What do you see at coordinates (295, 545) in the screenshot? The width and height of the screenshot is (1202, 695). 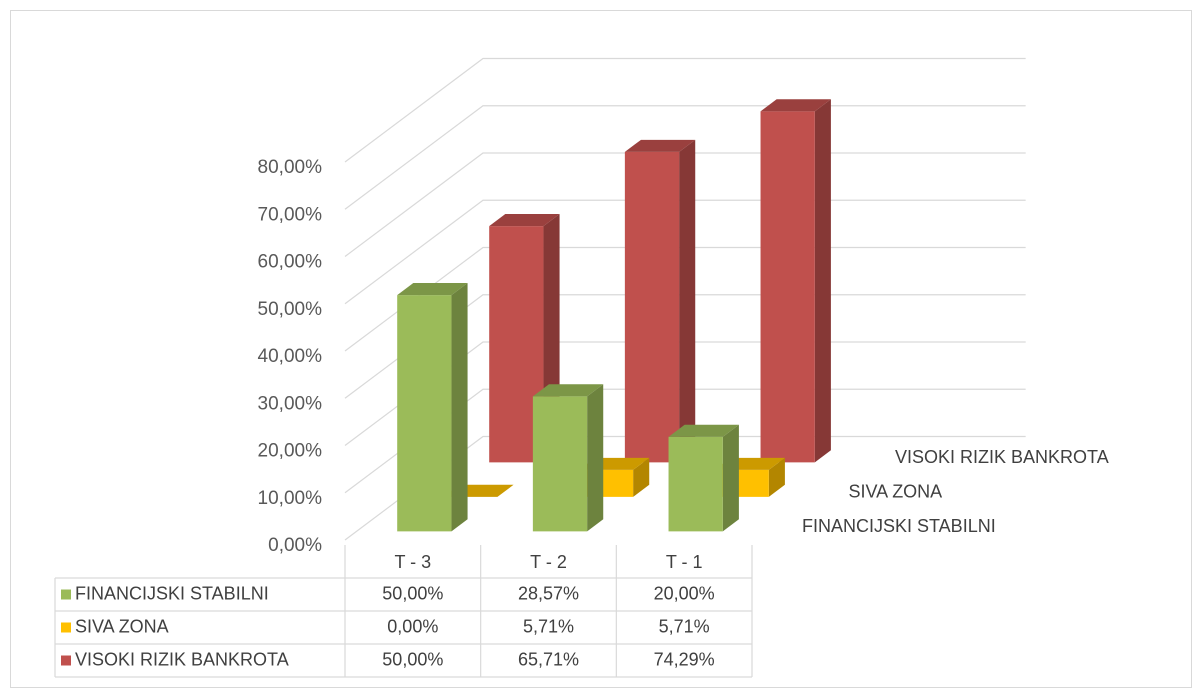 I see `y-tick-label: 0,00%` at bounding box center [295, 545].